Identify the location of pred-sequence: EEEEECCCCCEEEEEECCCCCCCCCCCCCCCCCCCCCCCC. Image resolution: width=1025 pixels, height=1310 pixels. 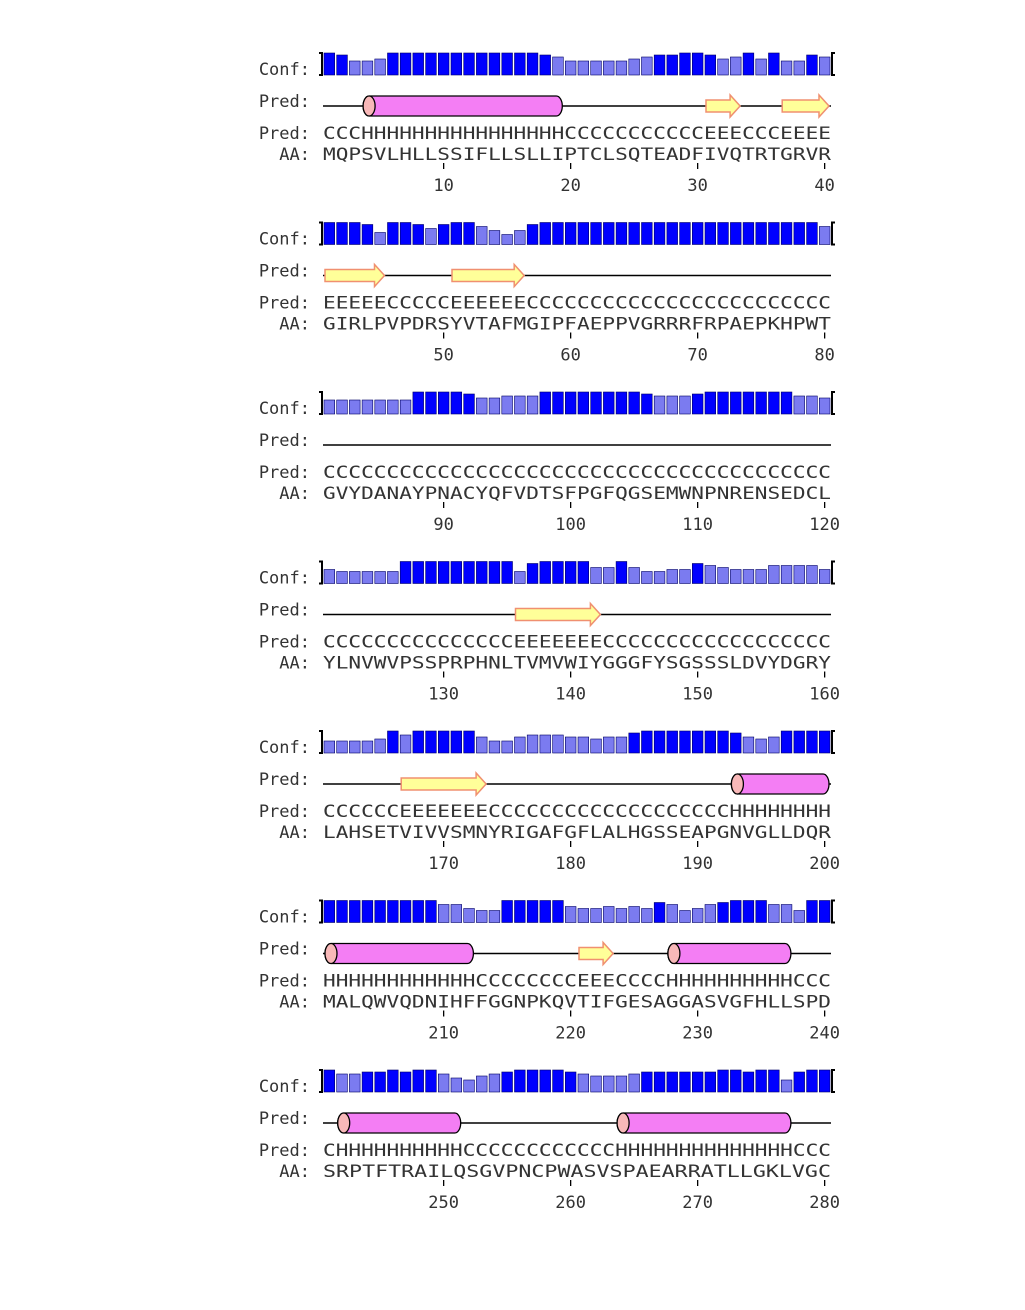
(577, 304).